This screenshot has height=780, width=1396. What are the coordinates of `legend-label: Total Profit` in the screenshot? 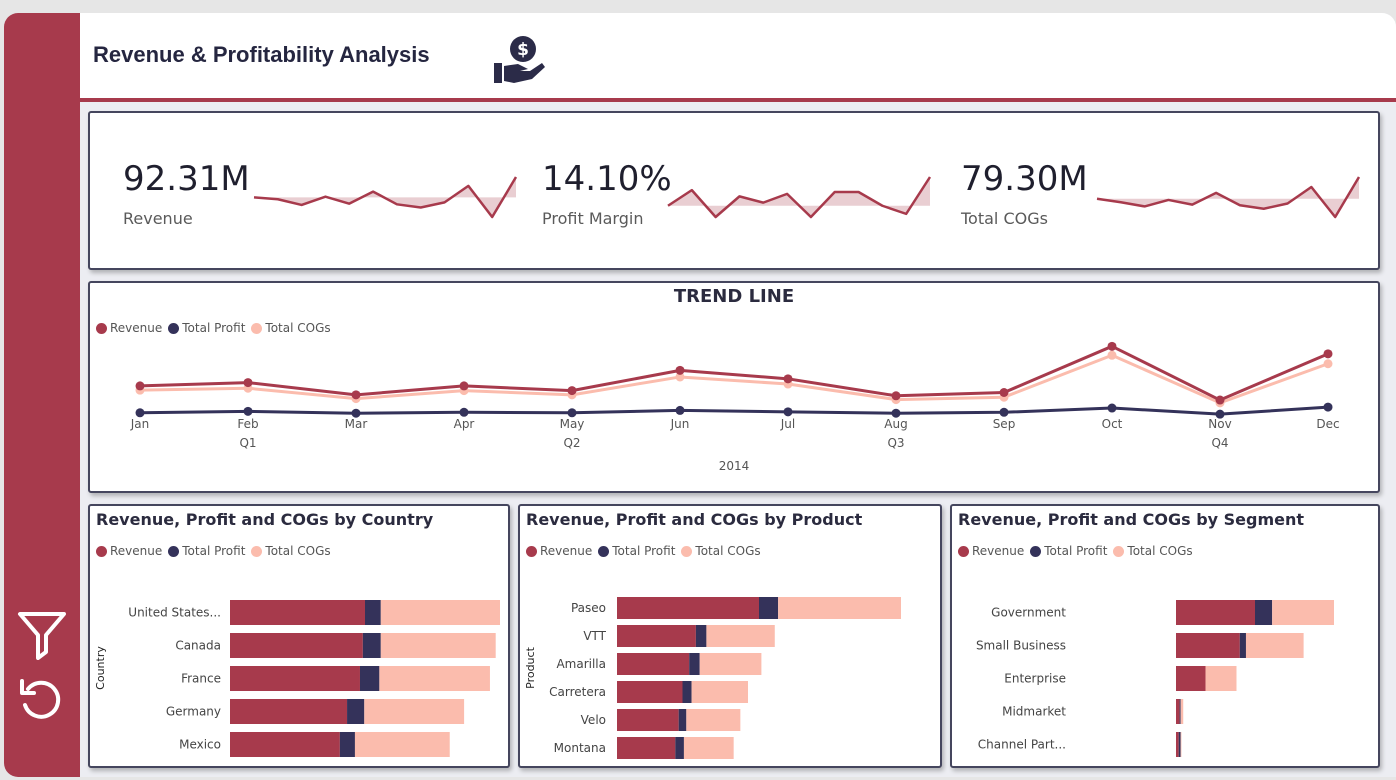 It's located at (644, 551).